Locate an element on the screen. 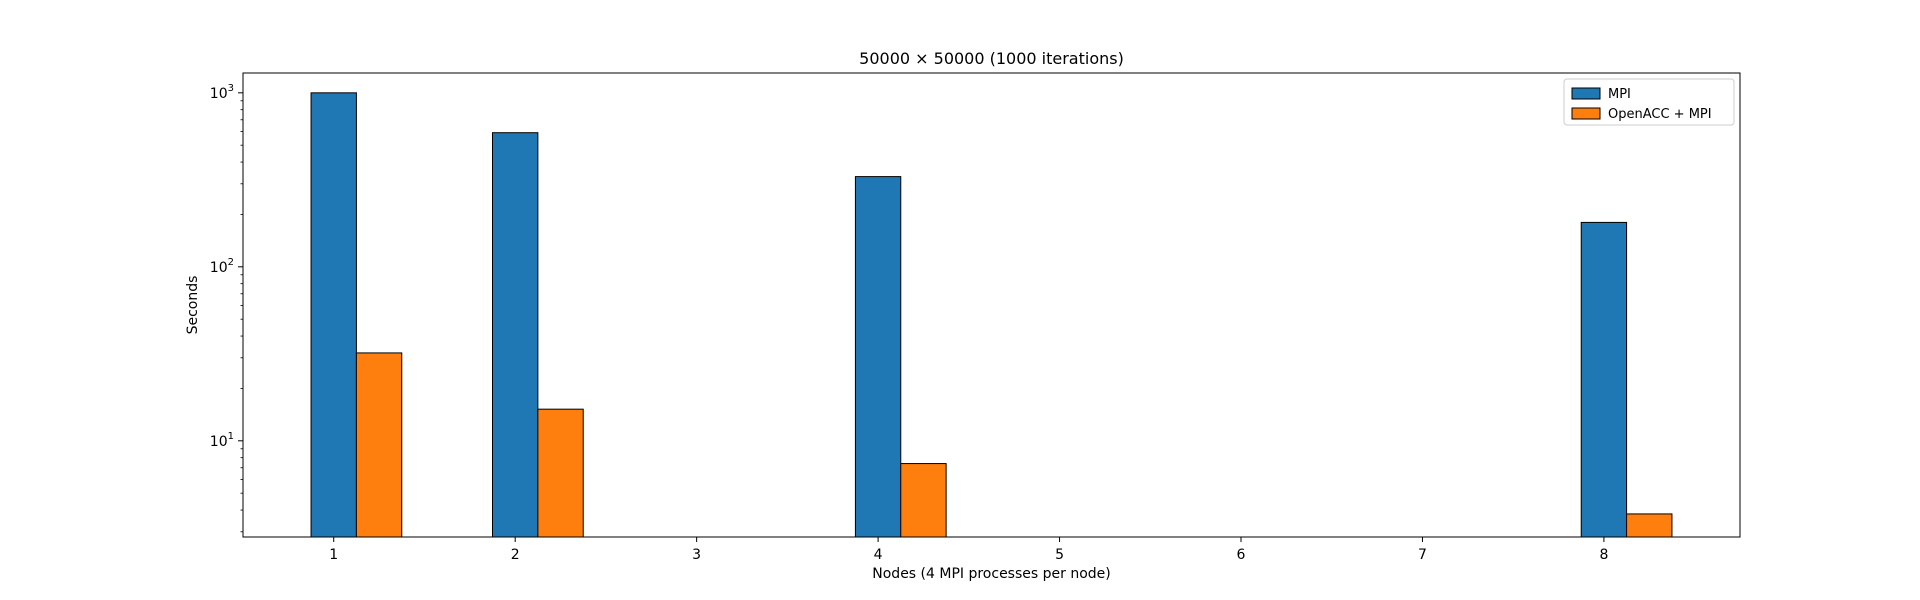 The height and width of the screenshot is (600, 1920). x-tick-label: 7 is located at coordinates (1422, 555).